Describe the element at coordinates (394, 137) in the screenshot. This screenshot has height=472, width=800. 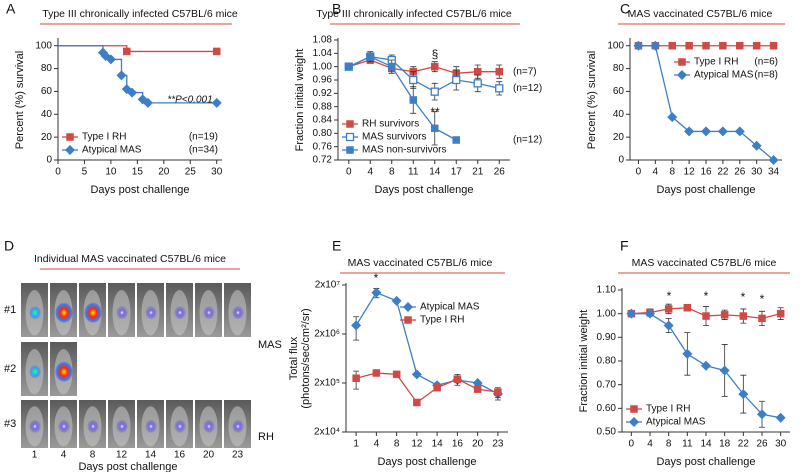
I see `legend-label: MAS survivors` at that location.